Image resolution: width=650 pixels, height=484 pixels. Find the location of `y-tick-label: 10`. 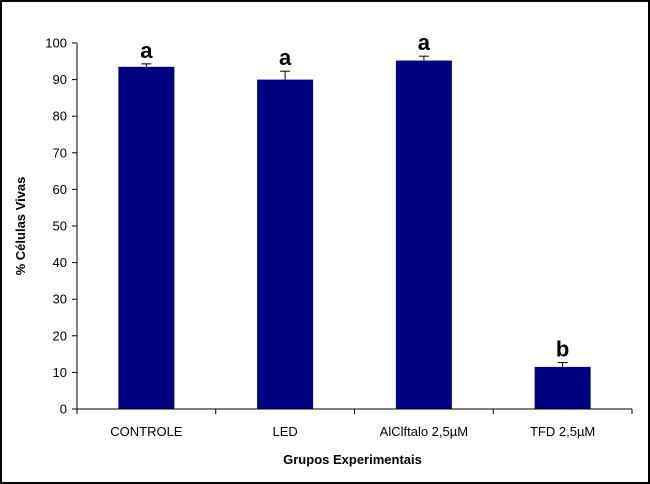

y-tick-label: 10 is located at coordinates (60, 372).